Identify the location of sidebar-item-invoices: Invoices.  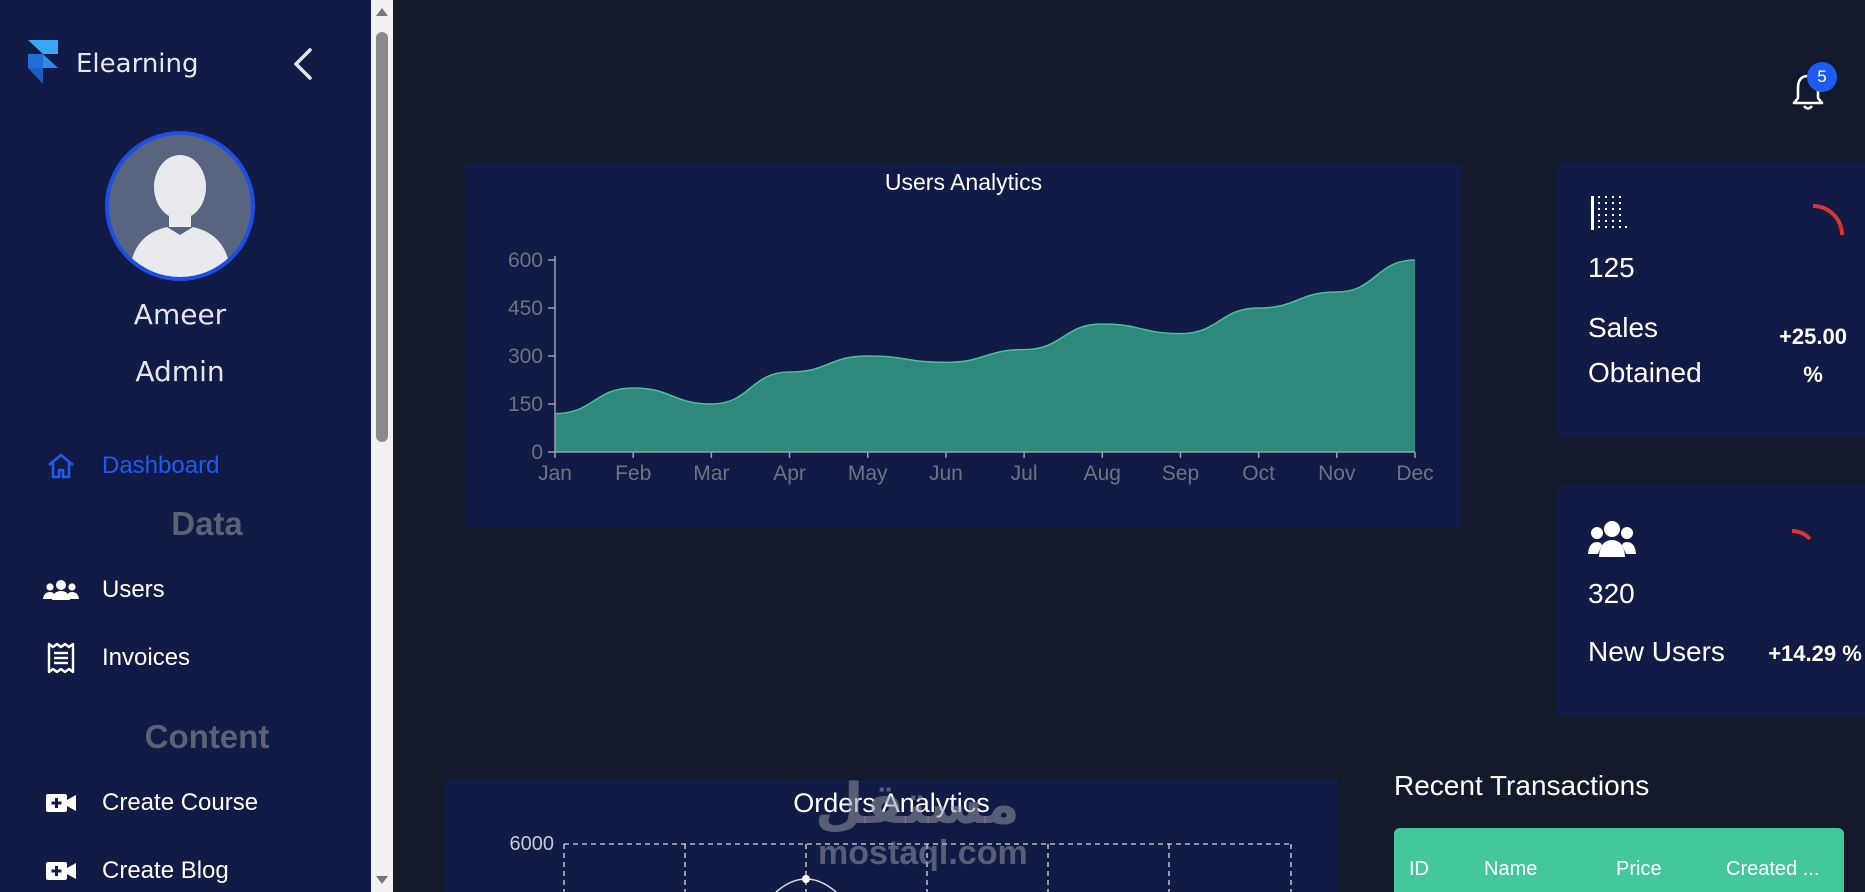
(116, 658).